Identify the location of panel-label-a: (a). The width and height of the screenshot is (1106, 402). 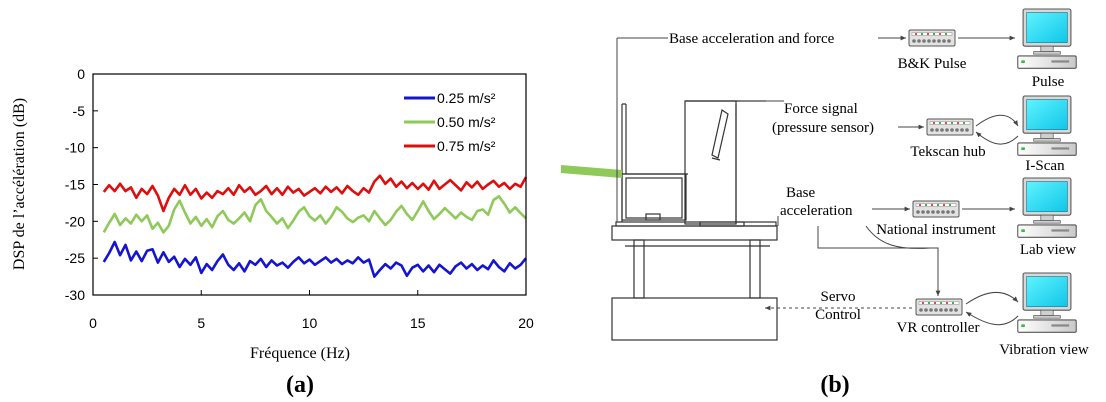
(300, 385).